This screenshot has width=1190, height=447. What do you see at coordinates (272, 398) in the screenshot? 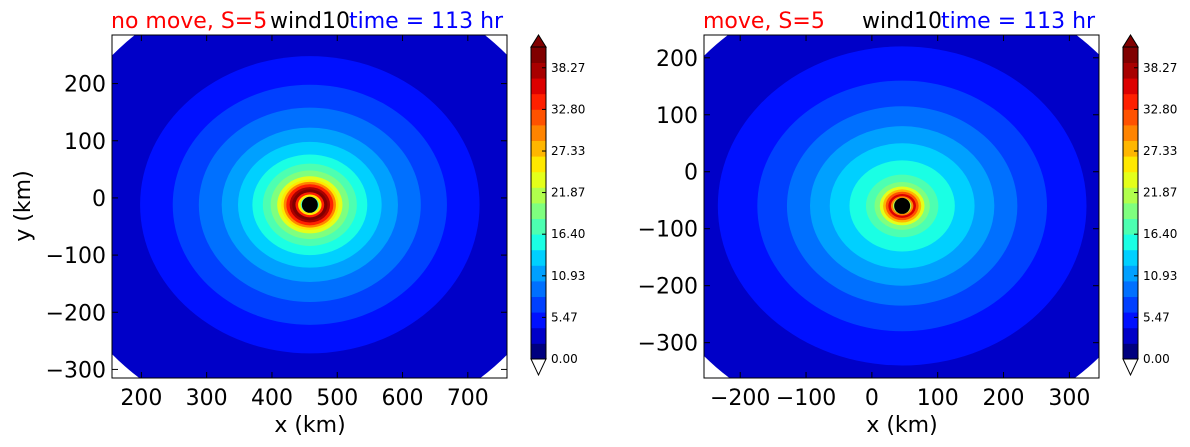
I see `x-tick-label: 400` at bounding box center [272, 398].